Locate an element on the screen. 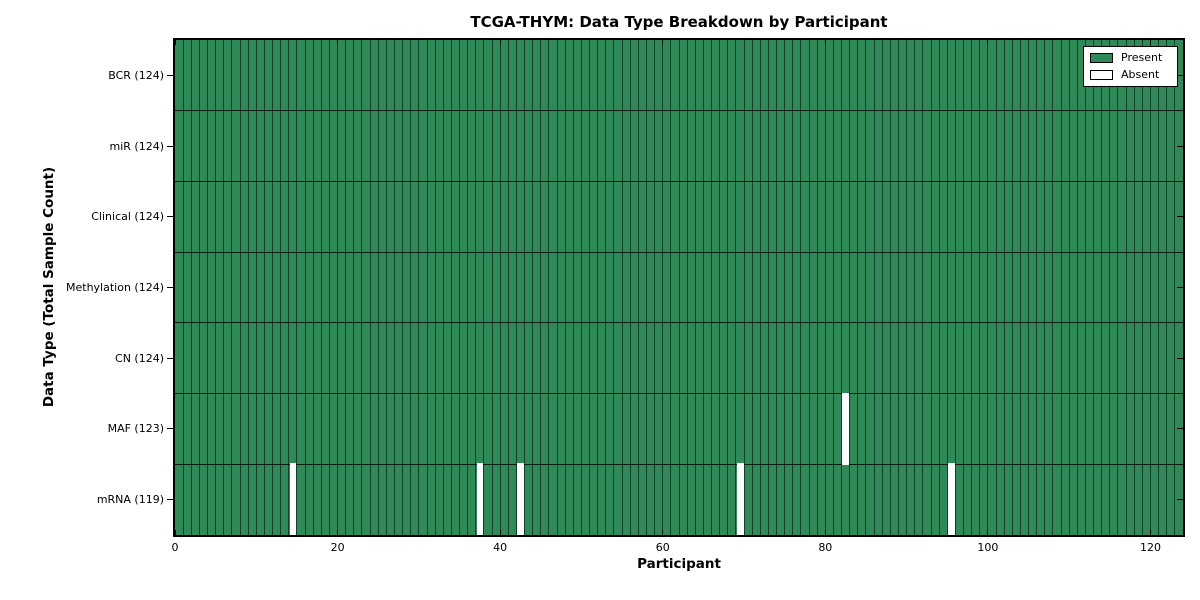 This screenshot has width=1200, height=600. x-tick-label: 20 is located at coordinates (337, 547).